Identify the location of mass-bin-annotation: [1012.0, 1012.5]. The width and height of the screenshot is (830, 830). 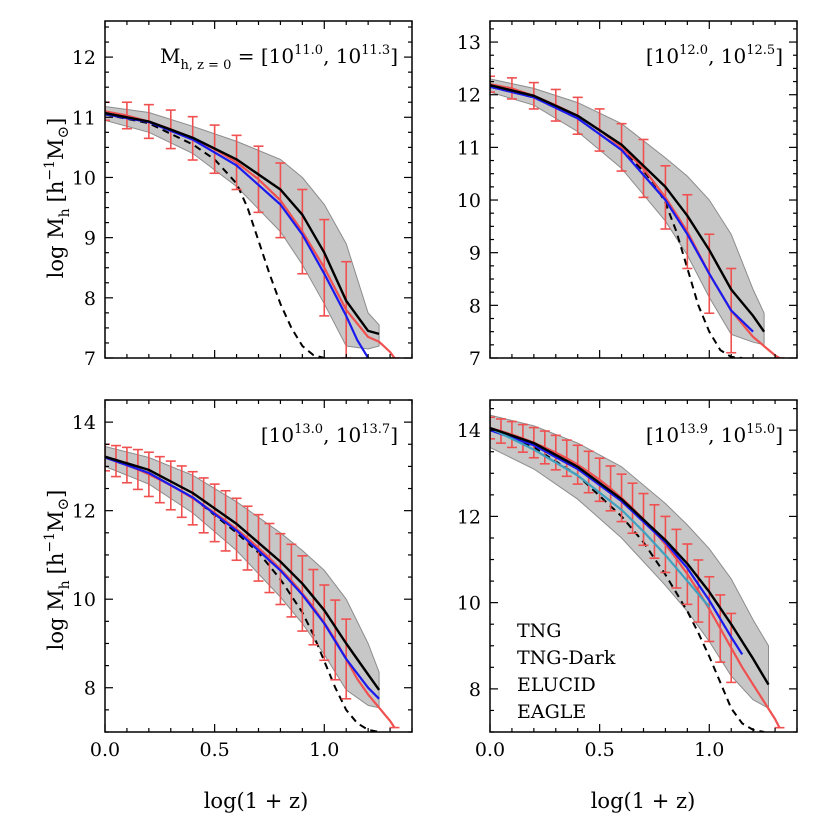
(714, 55).